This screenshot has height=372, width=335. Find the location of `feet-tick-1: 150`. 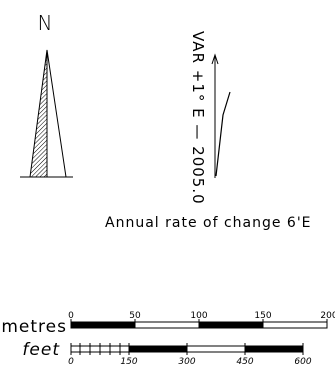

feet-tick-1: 150 is located at coordinates (128, 362).